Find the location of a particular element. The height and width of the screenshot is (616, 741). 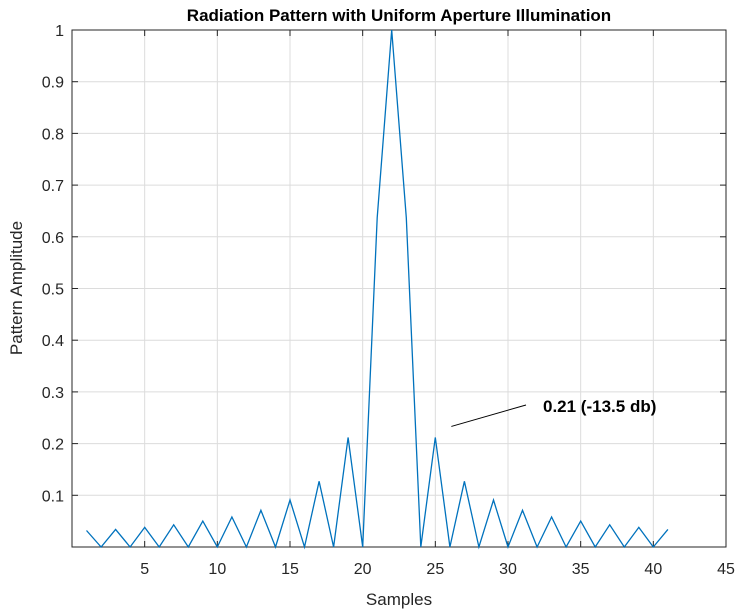

x-tick-label: 45 is located at coordinates (726, 569).